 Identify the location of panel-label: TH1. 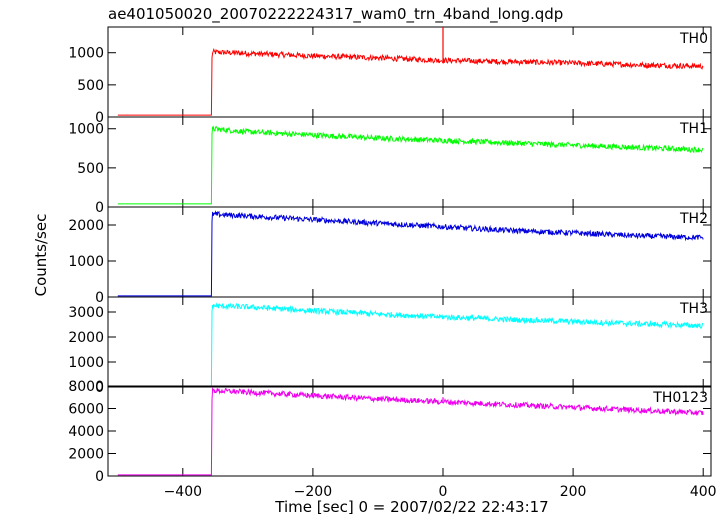
(693, 129).